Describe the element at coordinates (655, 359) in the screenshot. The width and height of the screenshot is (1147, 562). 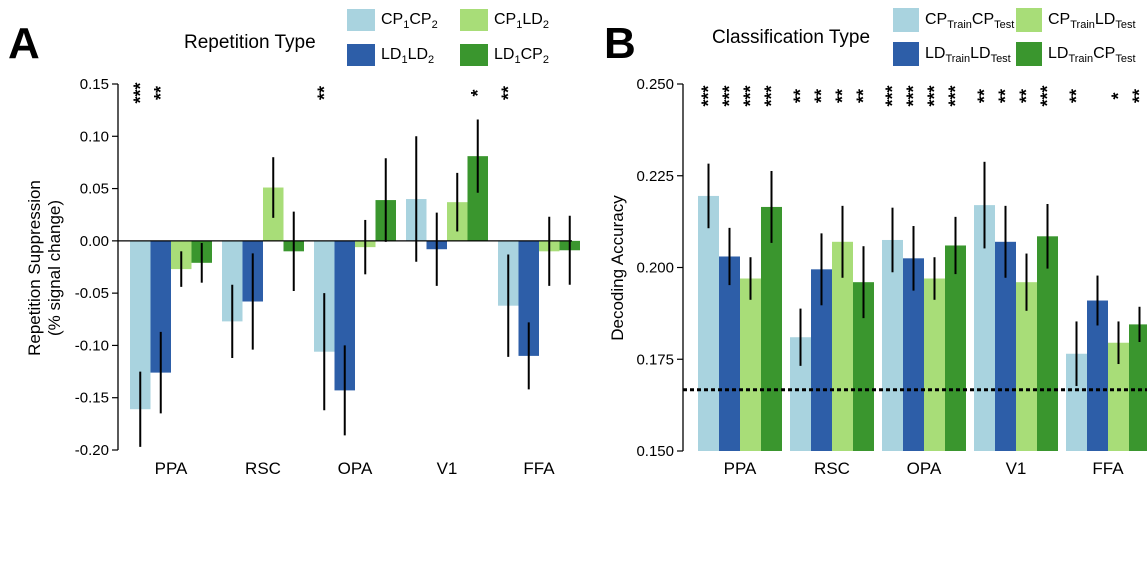
I see `y-tick-label: 0.175` at that location.